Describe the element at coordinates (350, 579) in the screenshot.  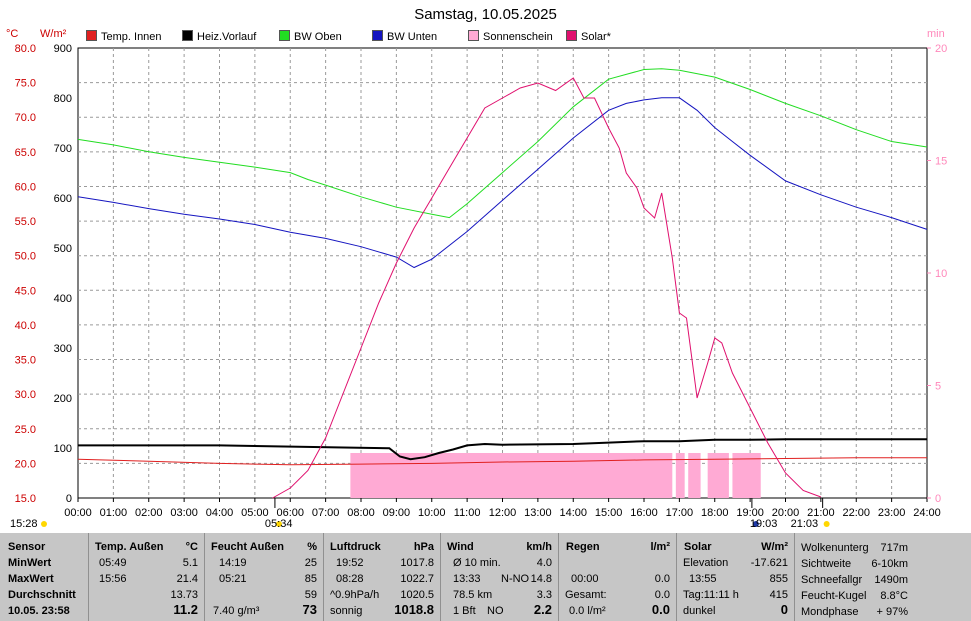
I see `pressure-max-time: 08:28` at that location.